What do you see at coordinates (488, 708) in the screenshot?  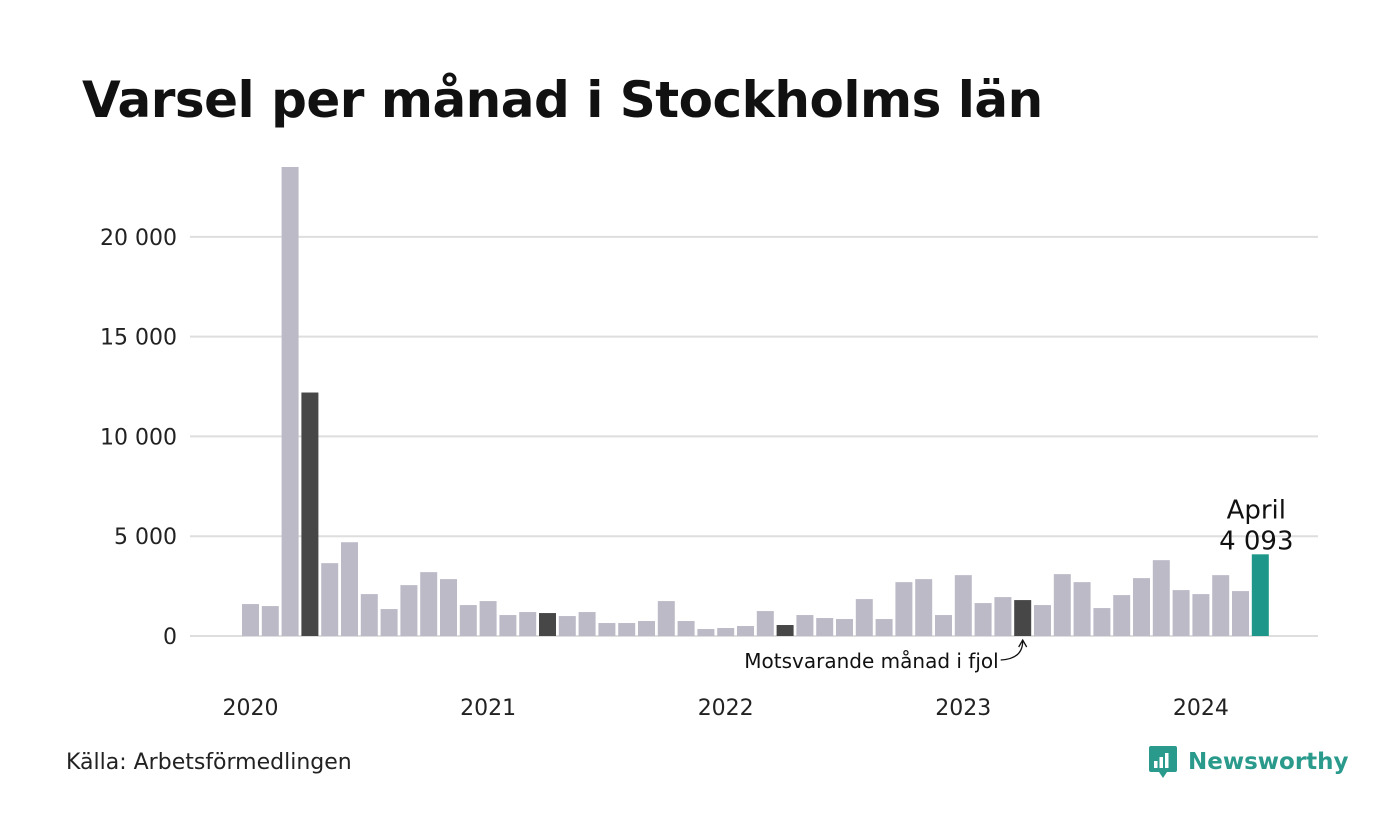 I see `x-tick-label: 2021` at bounding box center [488, 708].